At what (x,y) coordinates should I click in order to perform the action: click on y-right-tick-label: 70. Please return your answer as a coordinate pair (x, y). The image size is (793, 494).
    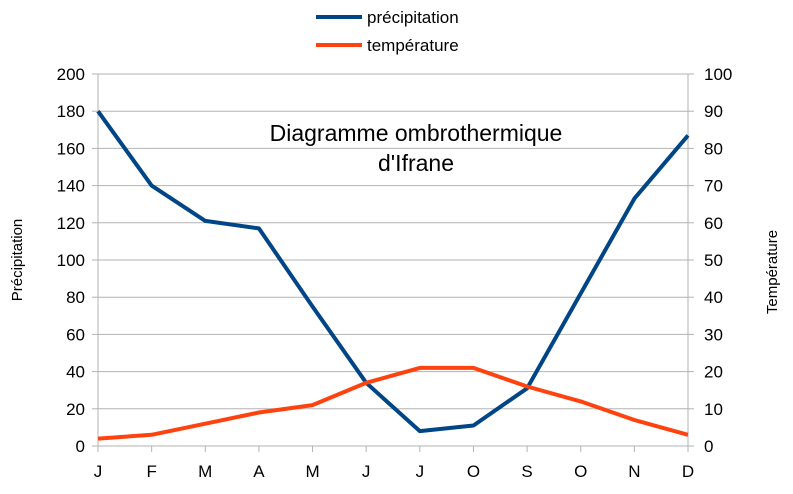
    Looking at the image, I should click on (713, 186).